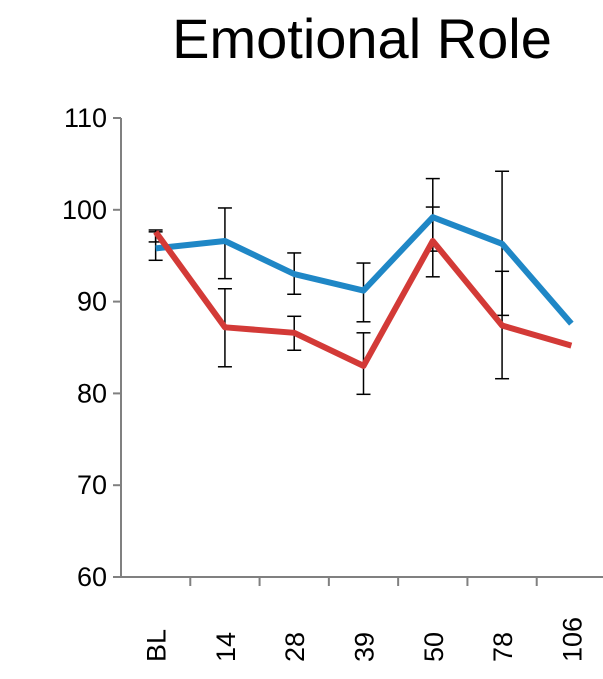 This screenshot has width=603, height=679. I want to click on x-tick-label: 28, so click(295, 647).